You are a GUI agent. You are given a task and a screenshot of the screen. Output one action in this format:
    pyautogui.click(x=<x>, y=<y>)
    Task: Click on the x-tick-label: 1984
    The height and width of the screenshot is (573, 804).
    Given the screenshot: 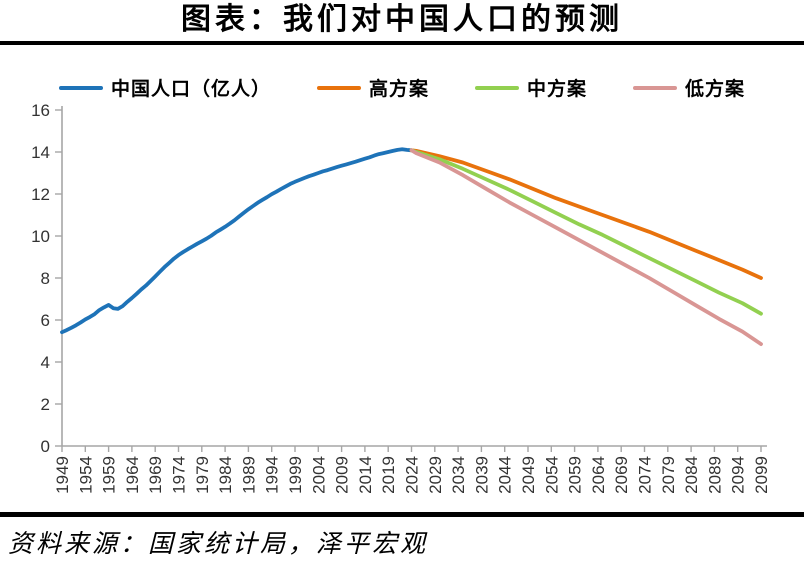 What is the action you would take?
    pyautogui.click(x=225, y=475)
    